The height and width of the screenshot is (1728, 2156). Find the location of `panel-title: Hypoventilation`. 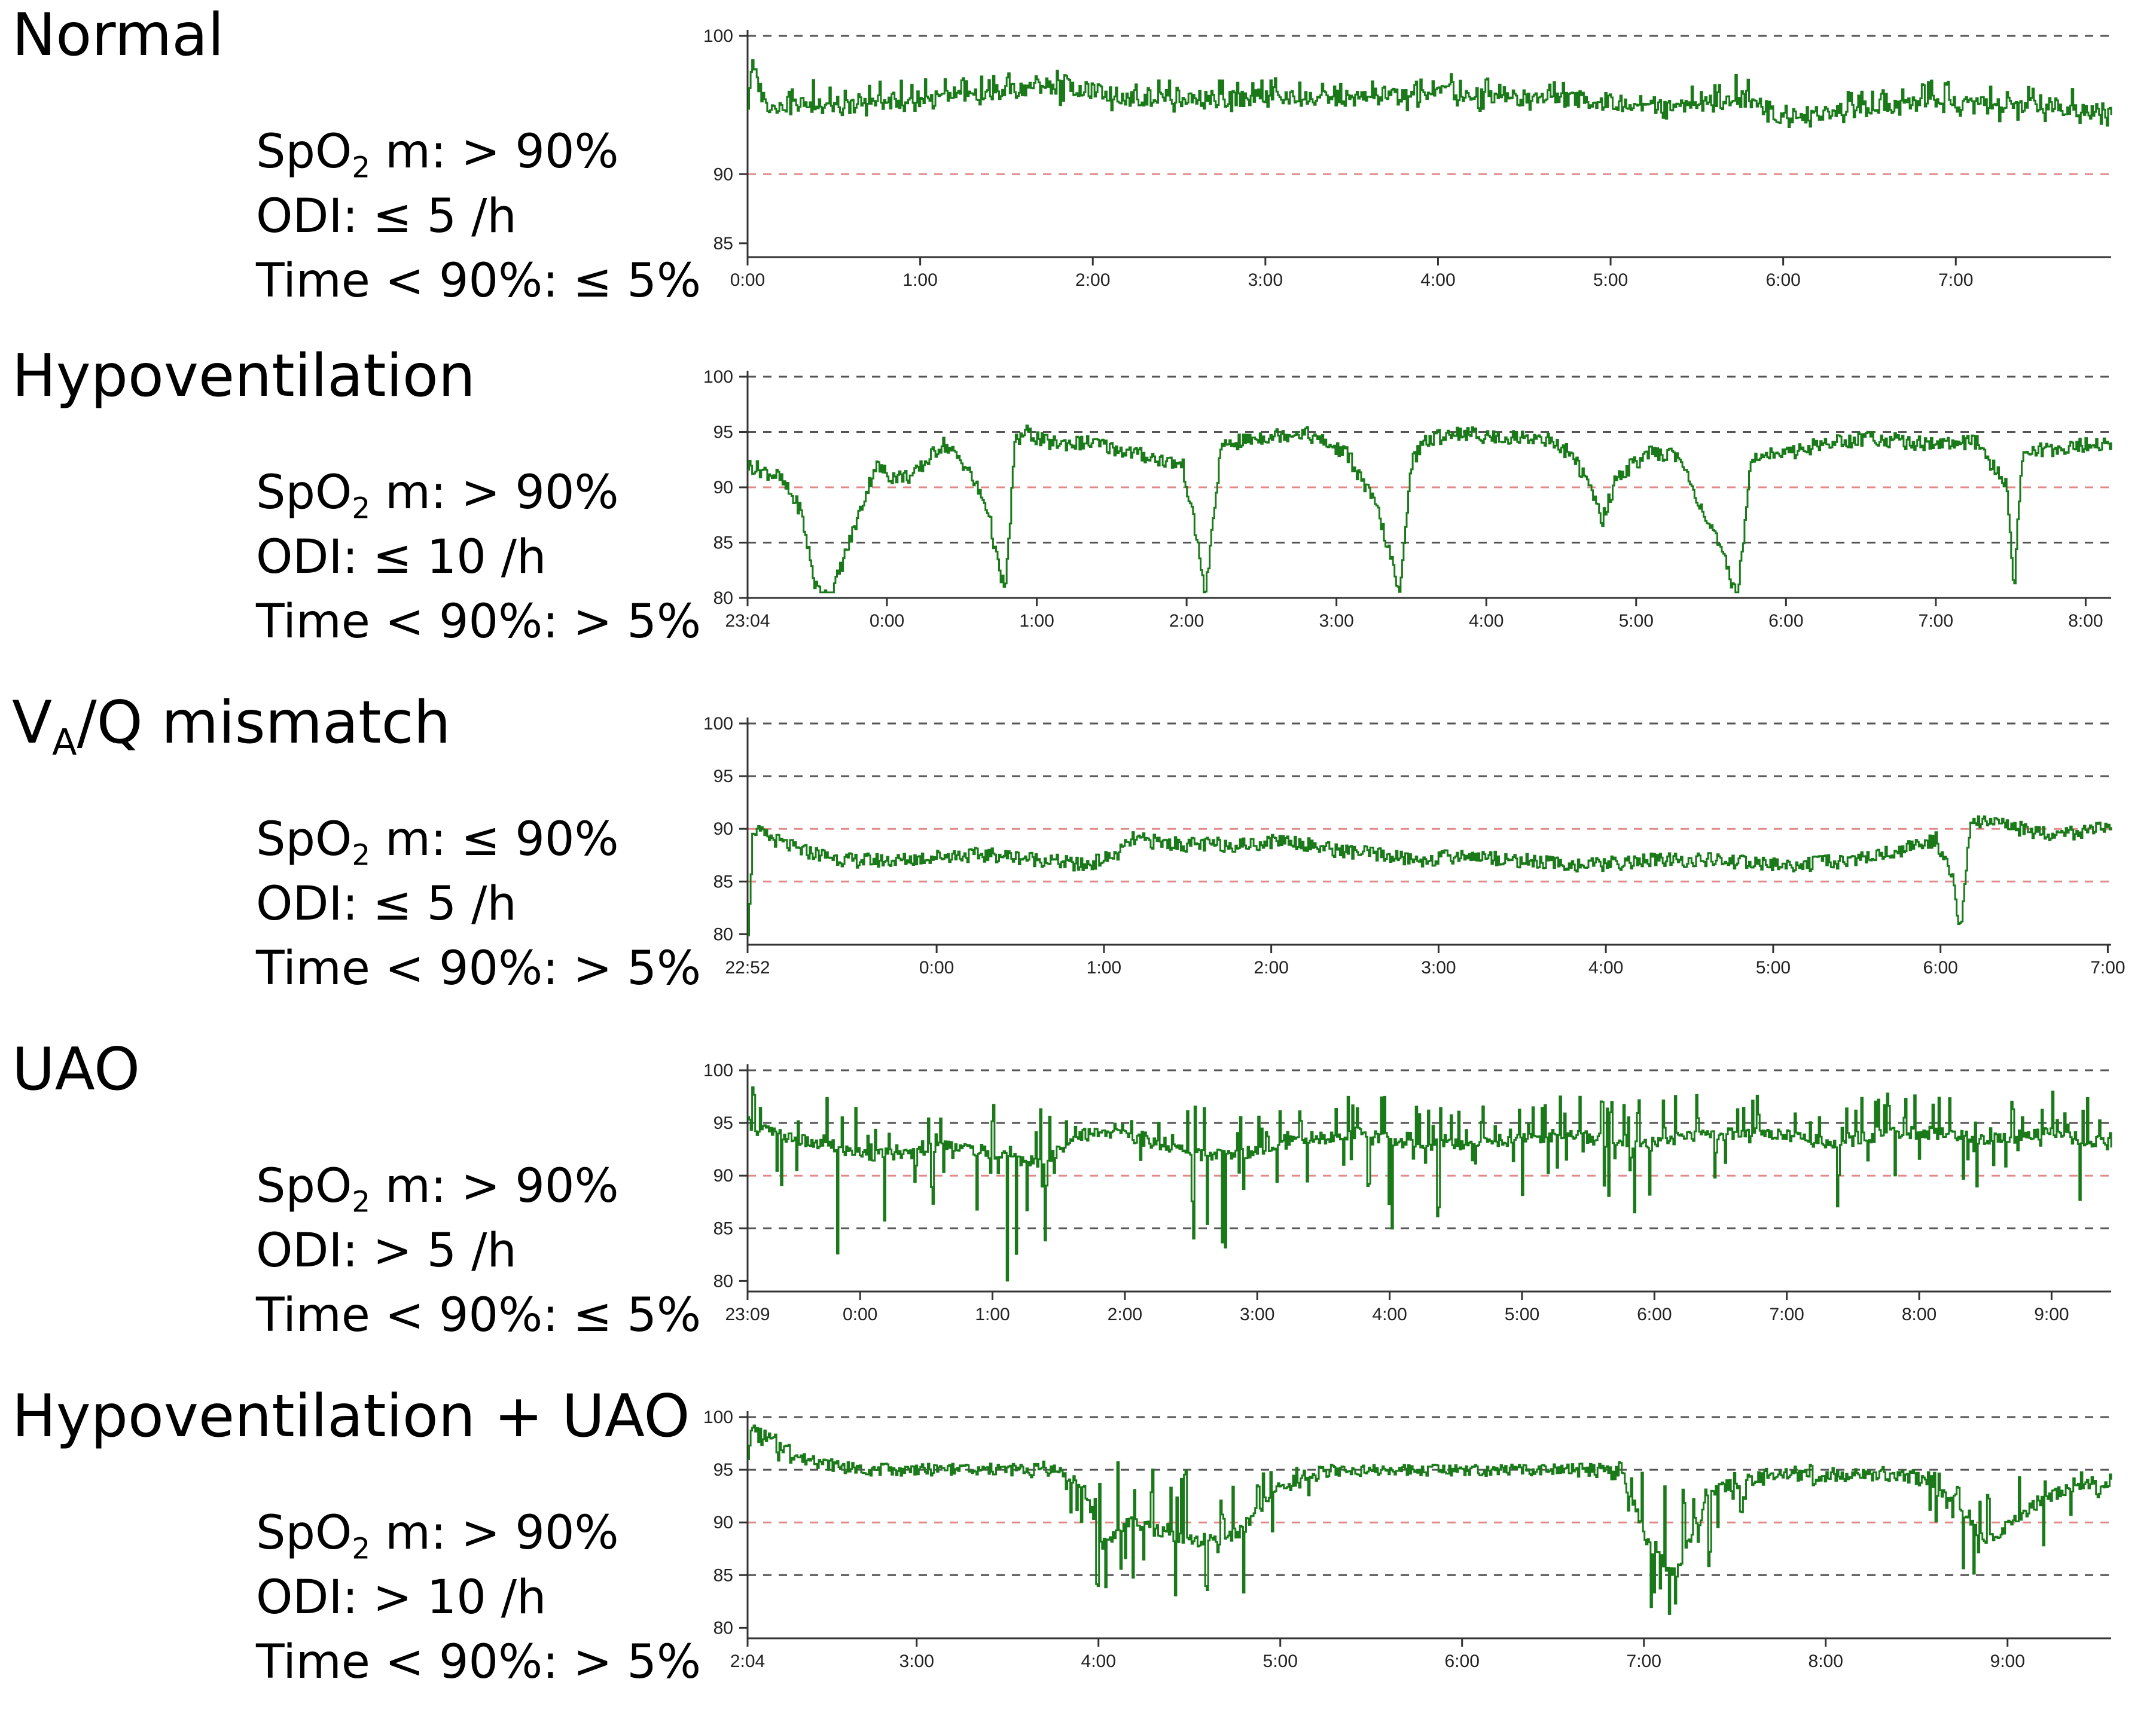

panel-title: Hypoventilation is located at coordinates (243, 376).